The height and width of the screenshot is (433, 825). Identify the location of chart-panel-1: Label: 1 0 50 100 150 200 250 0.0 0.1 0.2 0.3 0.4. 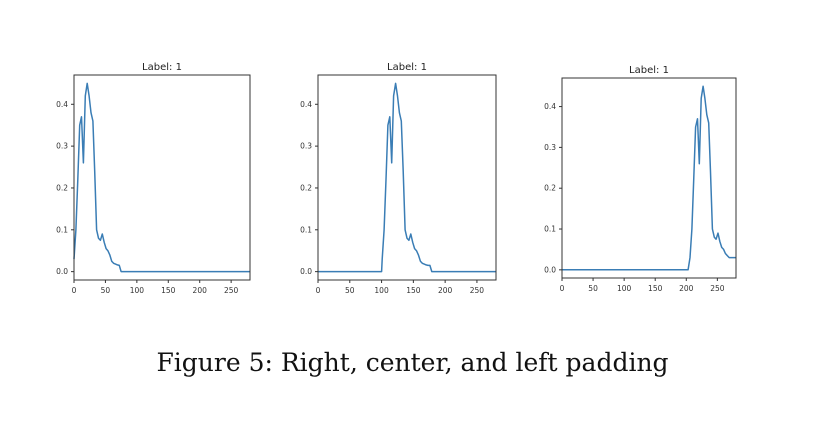
(153, 178).